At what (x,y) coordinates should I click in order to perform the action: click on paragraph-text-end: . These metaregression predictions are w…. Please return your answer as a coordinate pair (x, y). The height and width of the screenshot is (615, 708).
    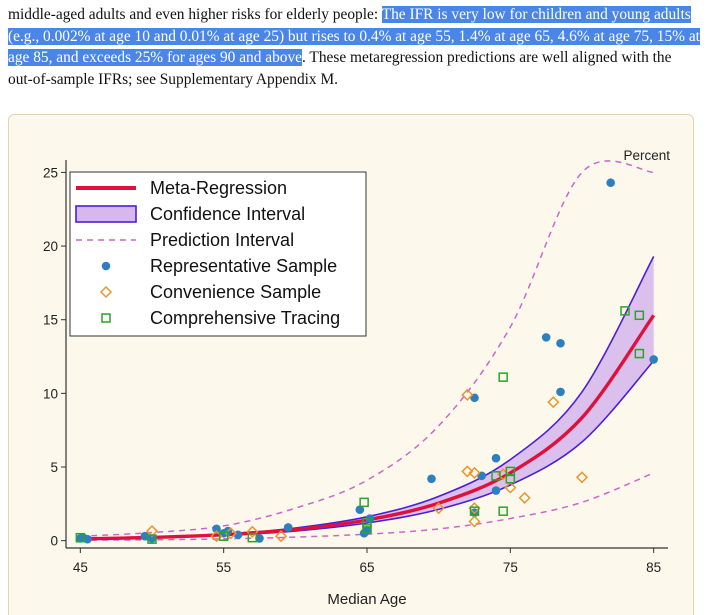
    Looking at the image, I should click on (340, 68).